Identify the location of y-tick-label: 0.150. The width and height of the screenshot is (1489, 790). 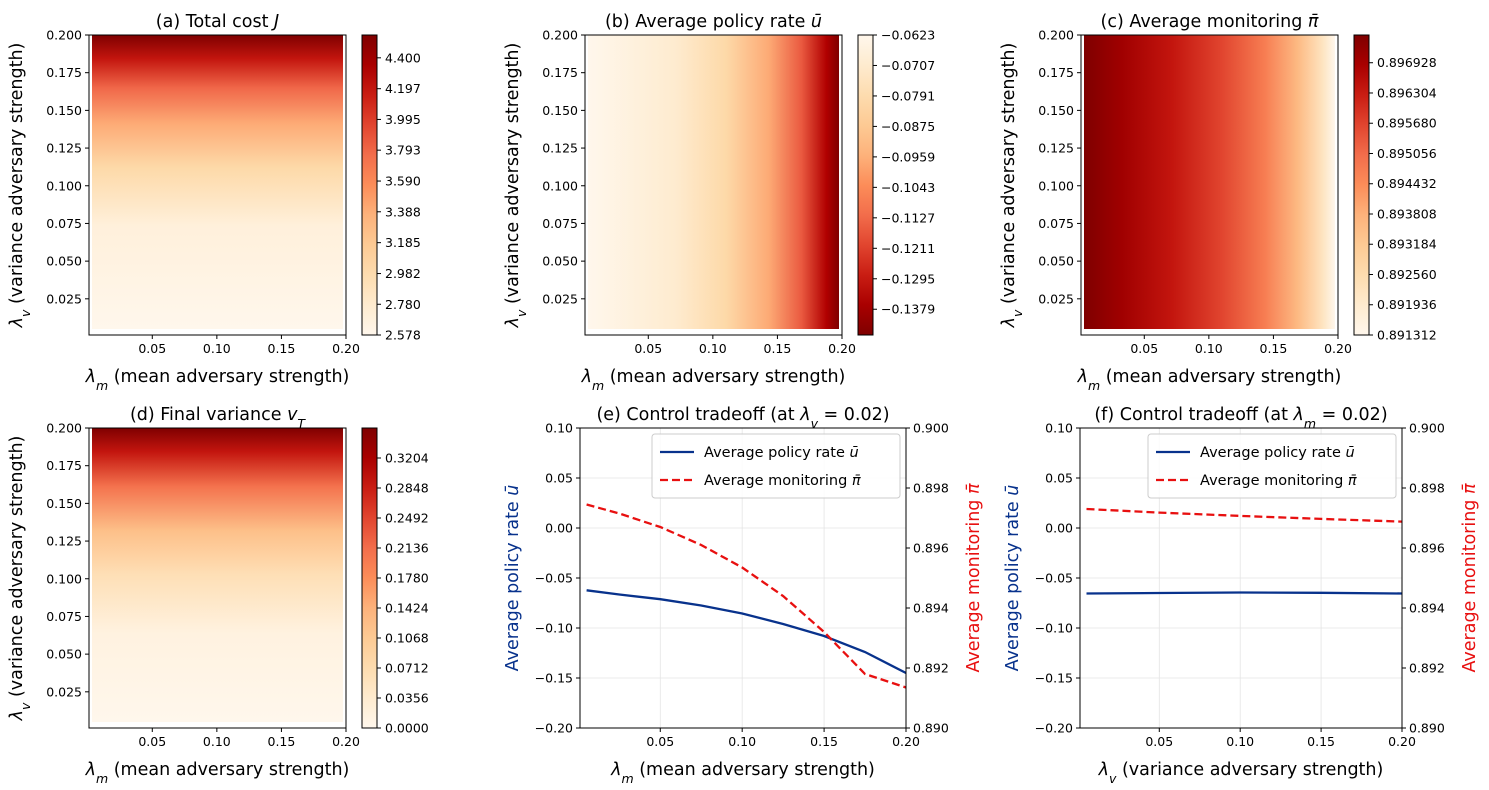
(64, 503).